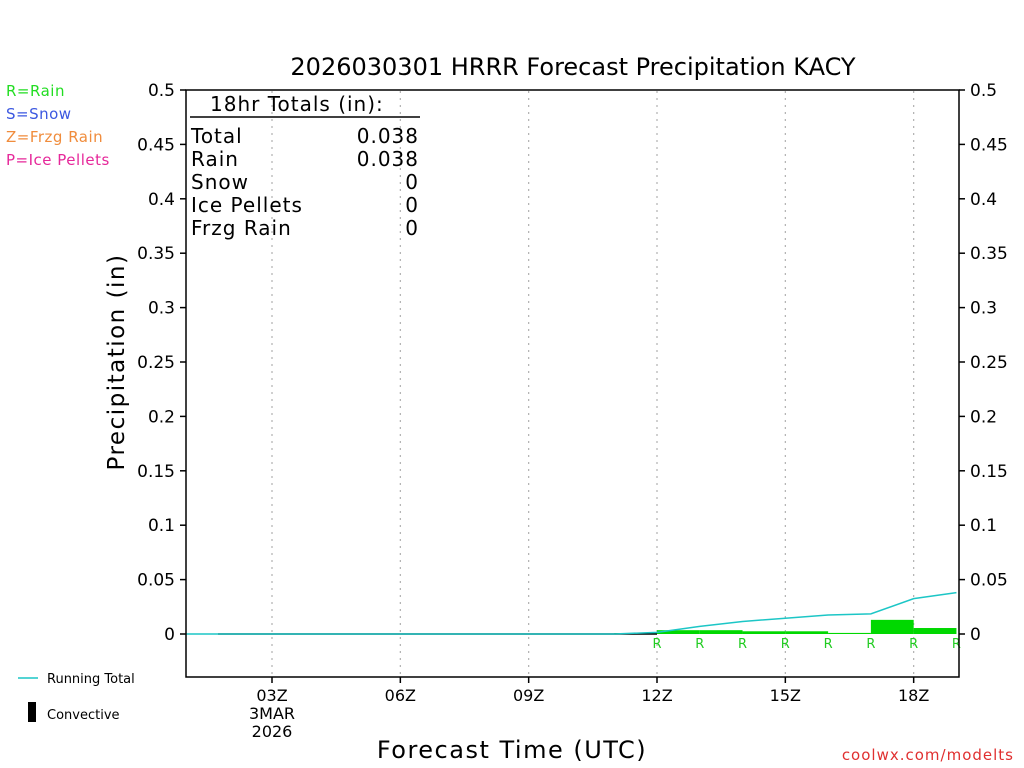 The height and width of the screenshot is (768, 1024). Describe the element at coordinates (76, 697) in the screenshot. I see `series-legend: Running Total Convective` at that location.